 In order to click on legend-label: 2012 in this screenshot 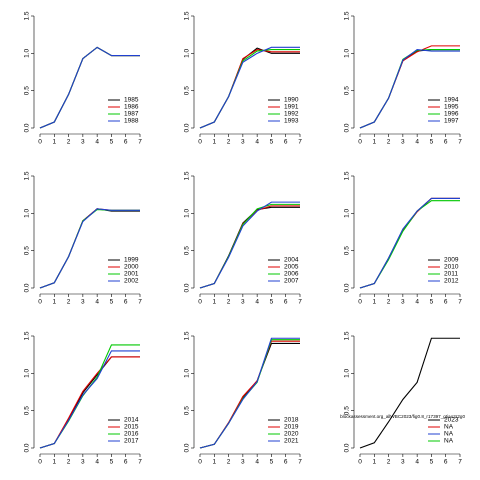, I will do `click(451, 281)`.